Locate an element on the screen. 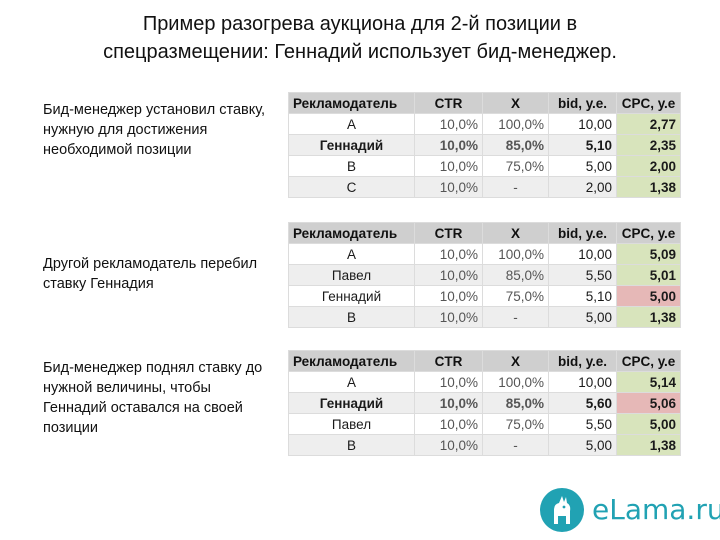 The height and width of the screenshot is (540, 720). table-row: Геннадий 10,0% 85,0% 5,60 5,06 is located at coordinates (484, 403).